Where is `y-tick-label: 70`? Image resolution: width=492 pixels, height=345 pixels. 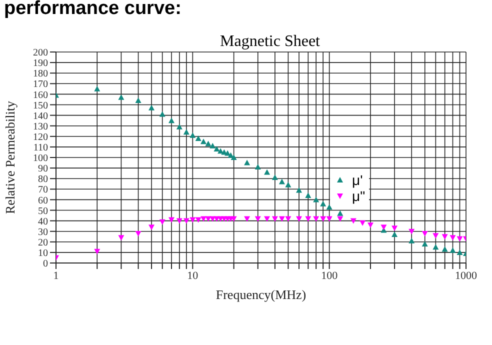
y-tick-label: 70 is located at coordinates (43, 190).